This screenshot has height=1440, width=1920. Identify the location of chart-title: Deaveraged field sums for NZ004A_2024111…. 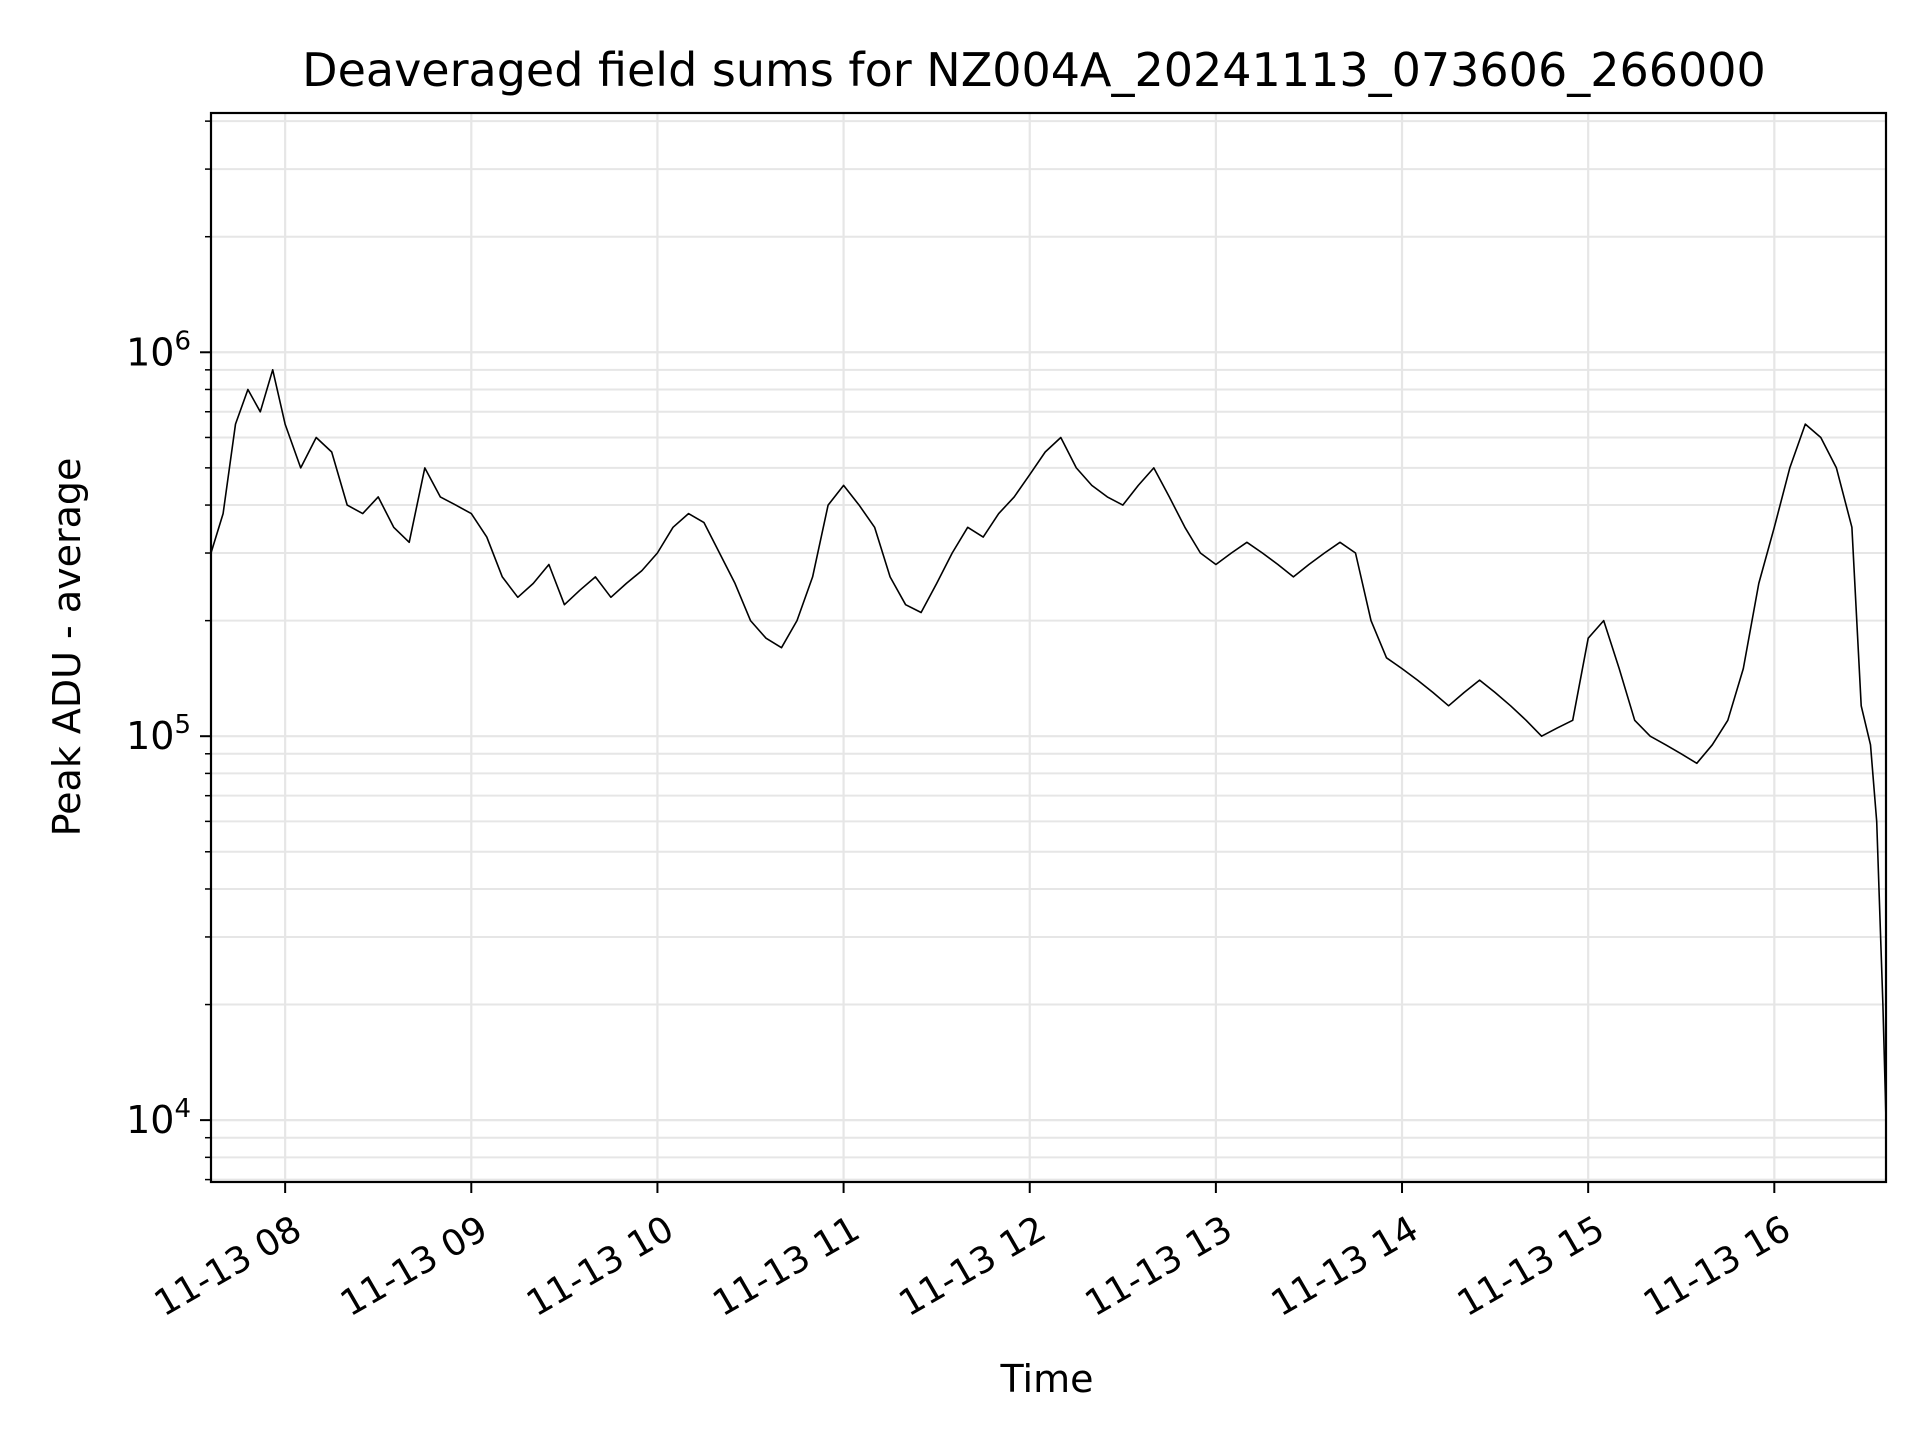
(1034, 70).